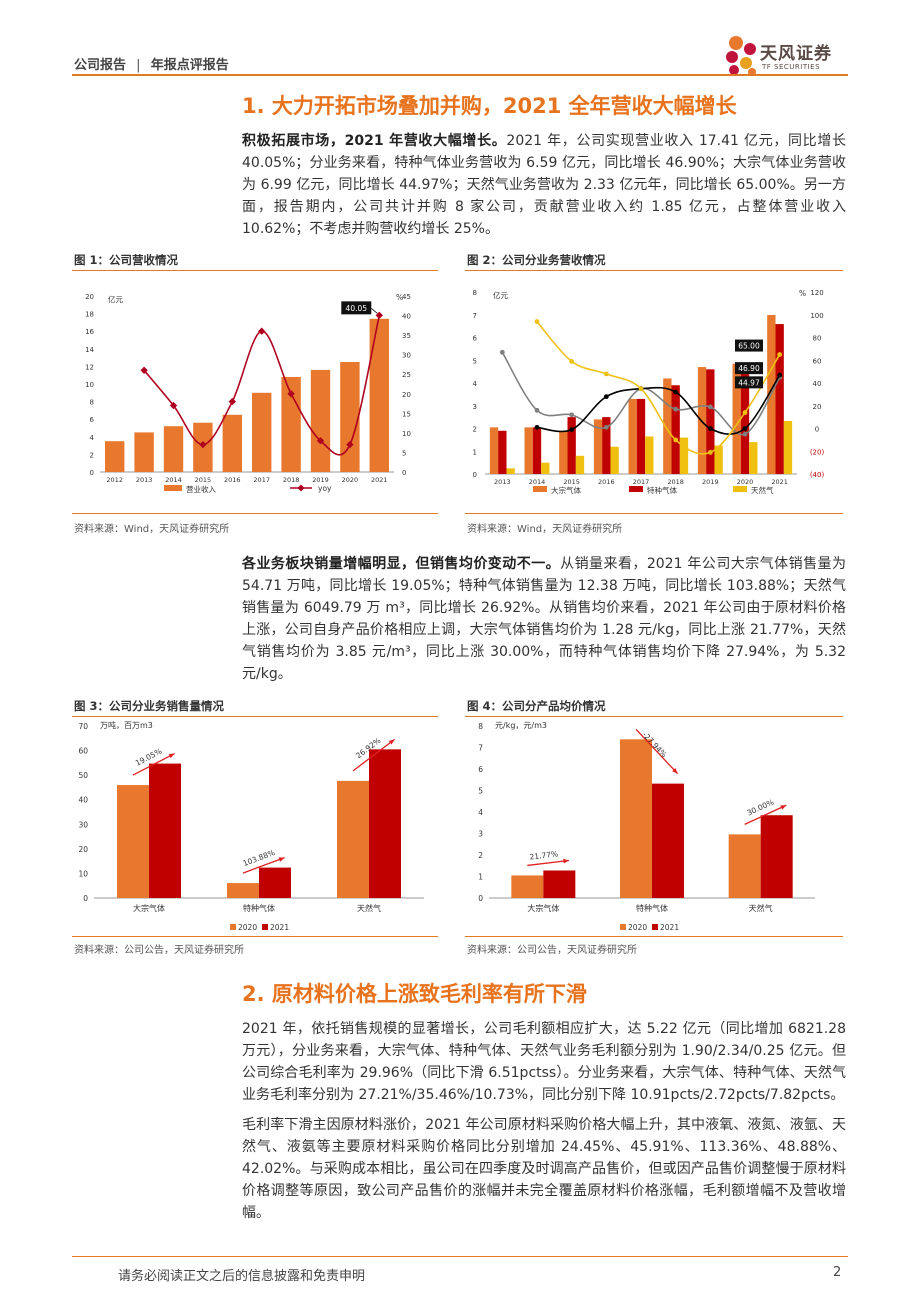 The width and height of the screenshot is (920, 1302). I want to click on y-tick-label: 60, so click(83, 751).